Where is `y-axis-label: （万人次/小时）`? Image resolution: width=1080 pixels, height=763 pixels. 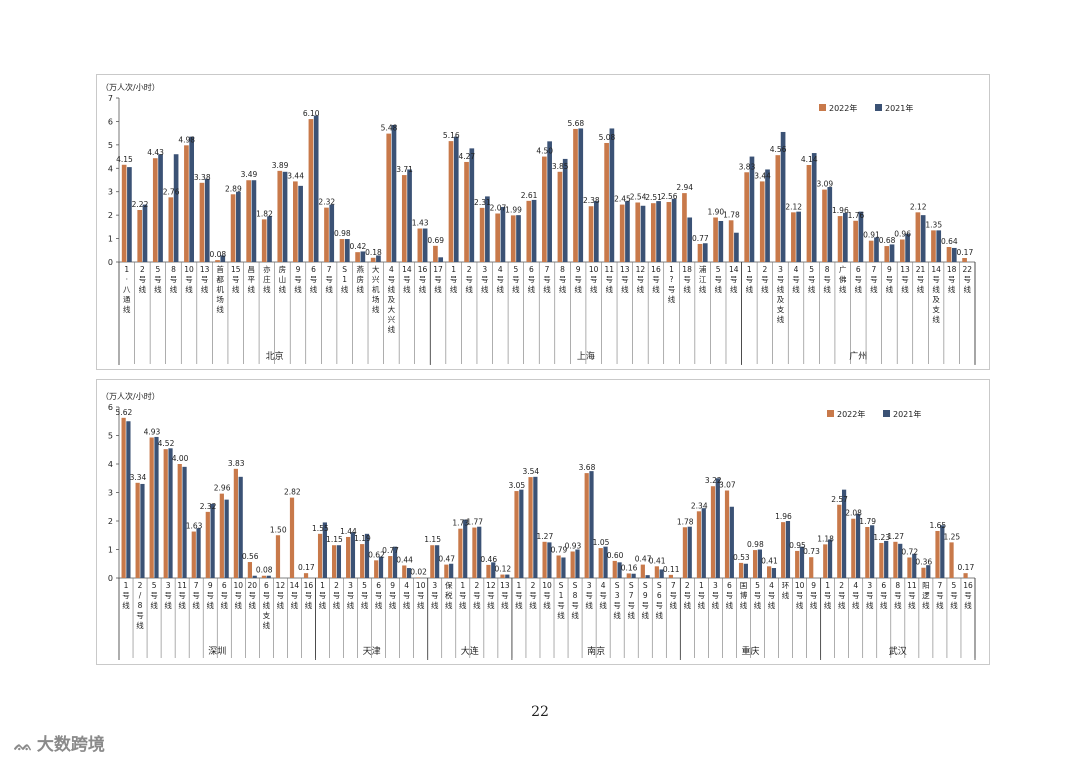
y-axis-label: （万人次/小时） is located at coordinates (130, 396).